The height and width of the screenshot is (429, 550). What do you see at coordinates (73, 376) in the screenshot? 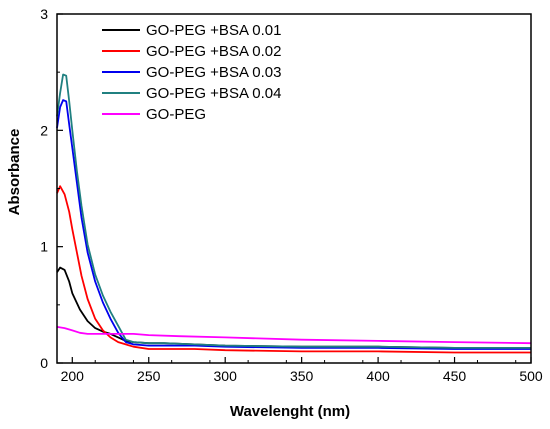
I see `x-tick-label: 200` at bounding box center [73, 376].